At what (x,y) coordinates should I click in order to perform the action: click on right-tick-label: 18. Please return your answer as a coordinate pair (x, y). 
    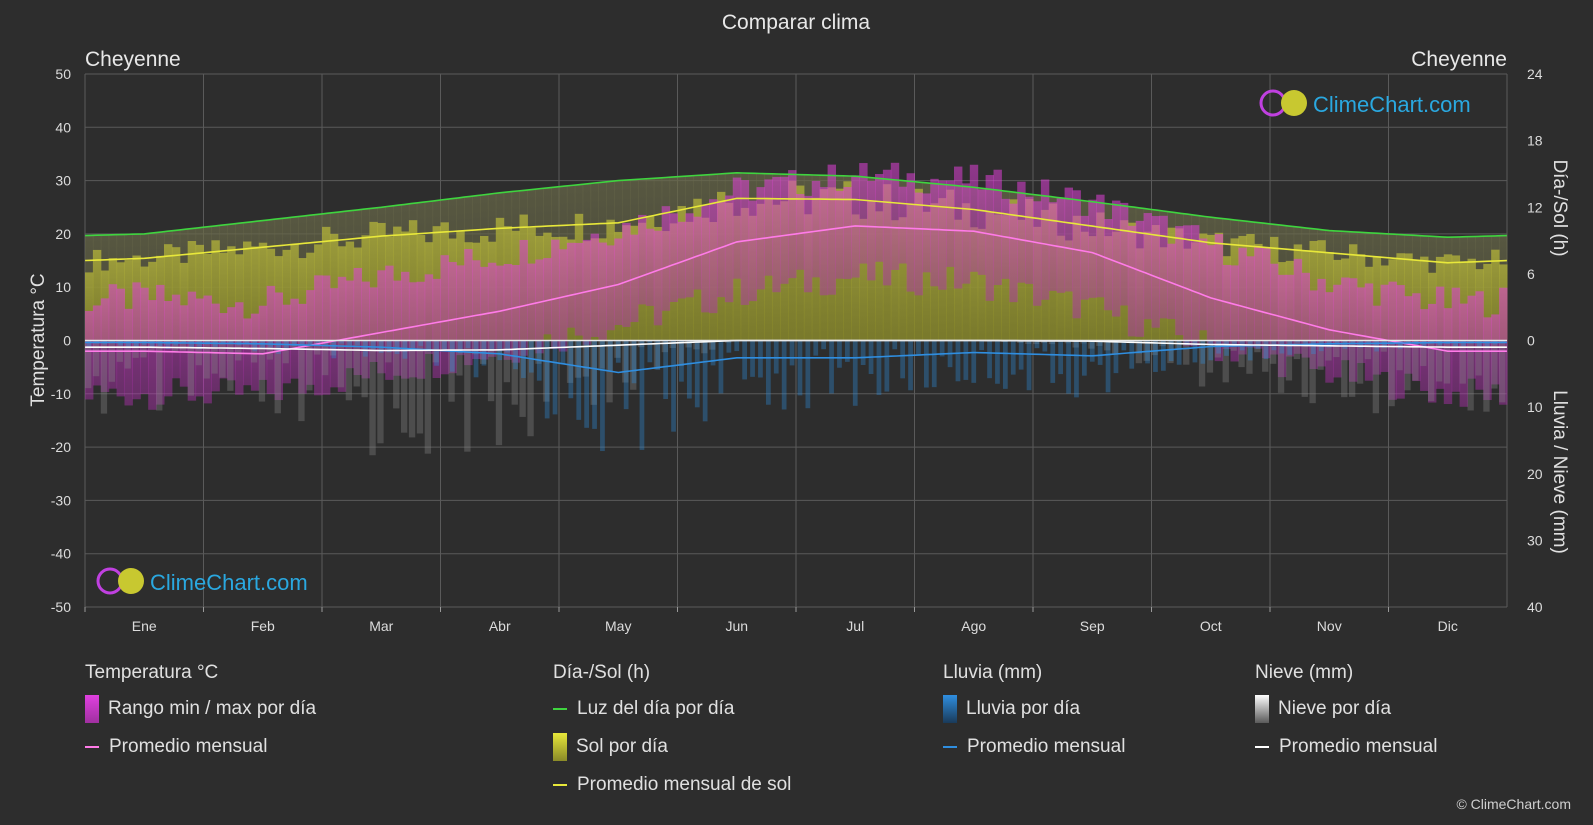
    Looking at the image, I should click on (1535, 141).